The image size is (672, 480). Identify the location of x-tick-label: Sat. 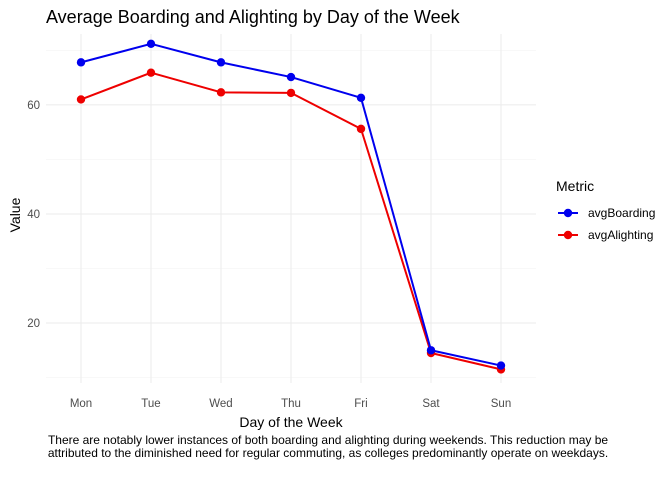
(431, 404).